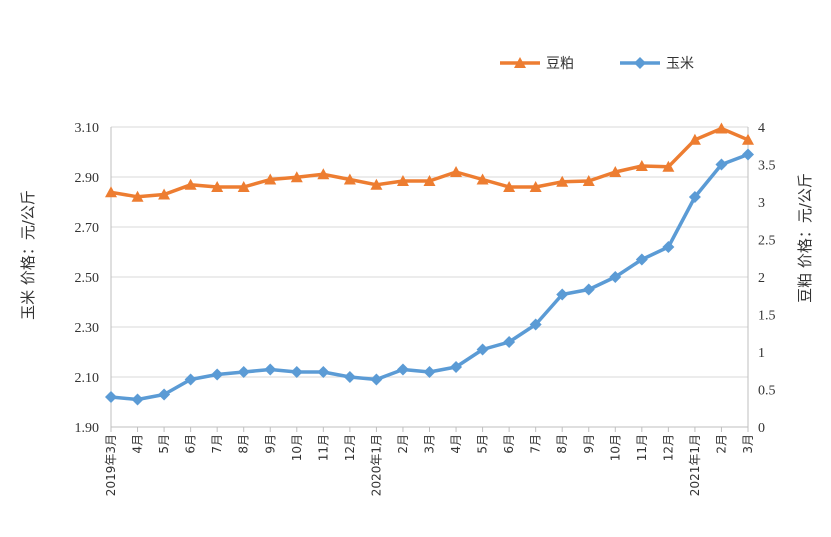  Describe the element at coordinates (87, 328) in the screenshot. I see `left-tick-label: 2.30` at that location.